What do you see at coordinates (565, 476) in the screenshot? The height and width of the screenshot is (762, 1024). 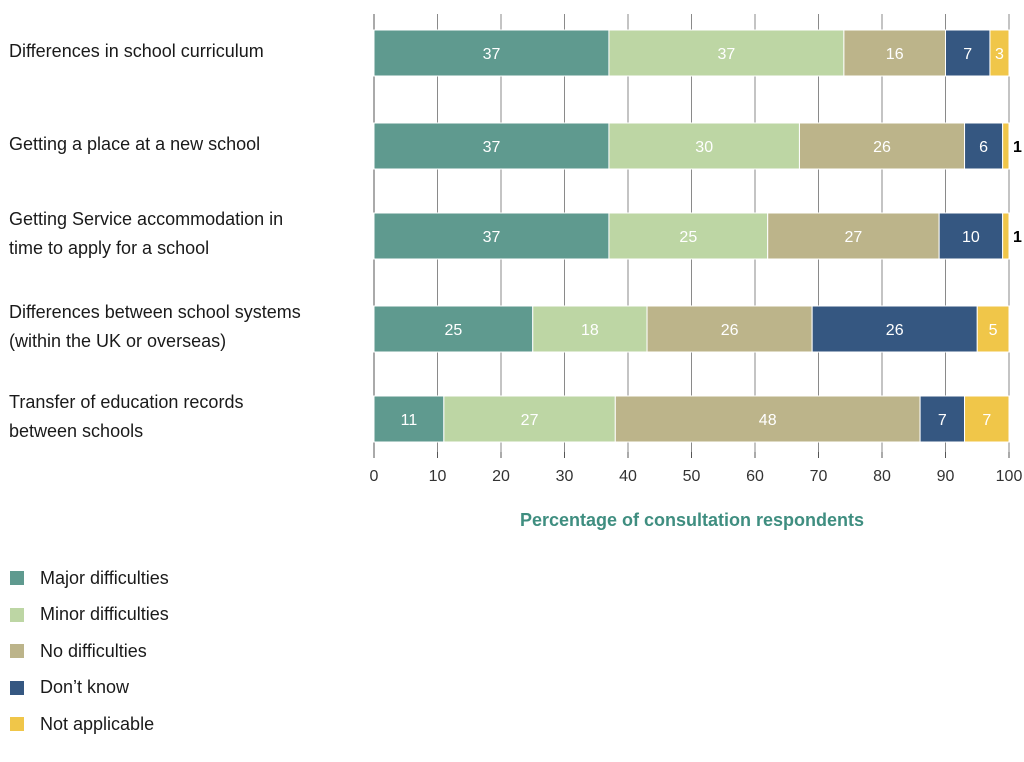 I see `x-tick-label: 30` at bounding box center [565, 476].